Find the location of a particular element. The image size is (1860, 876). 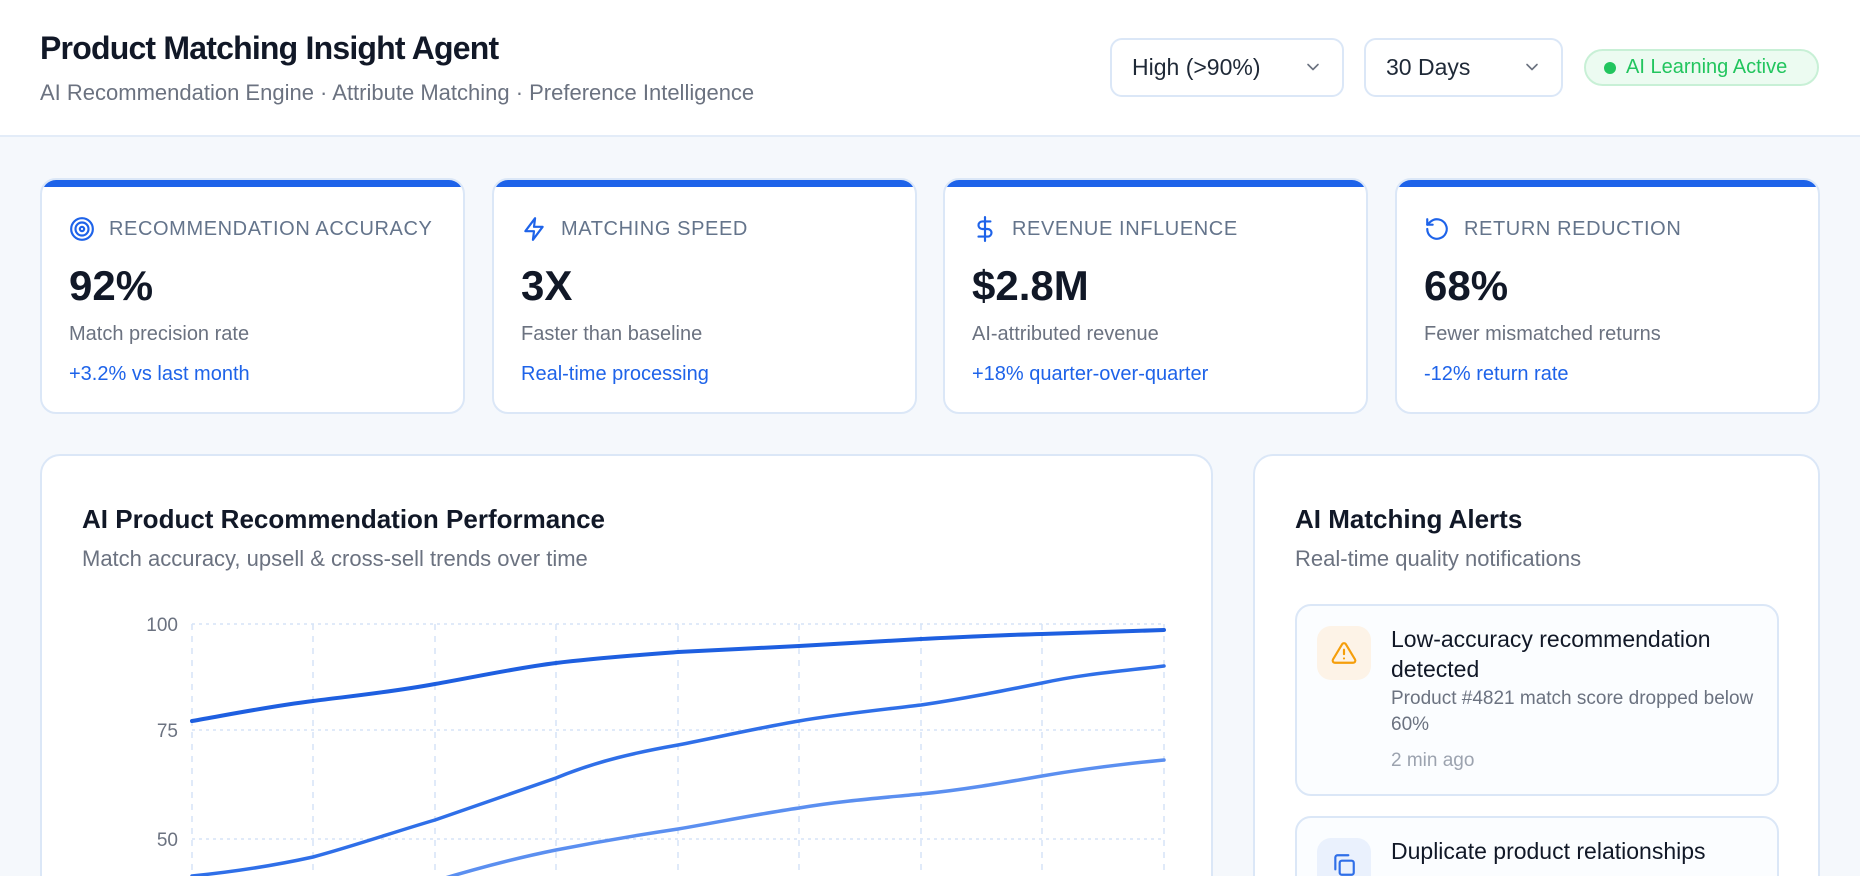

kpi-description: Faster than baseline is located at coordinates (612, 334).